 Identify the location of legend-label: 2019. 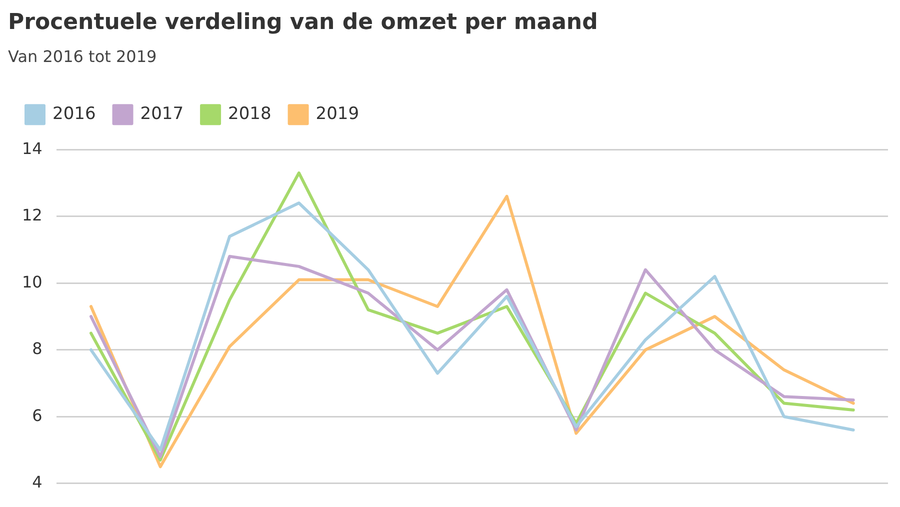
(338, 114).